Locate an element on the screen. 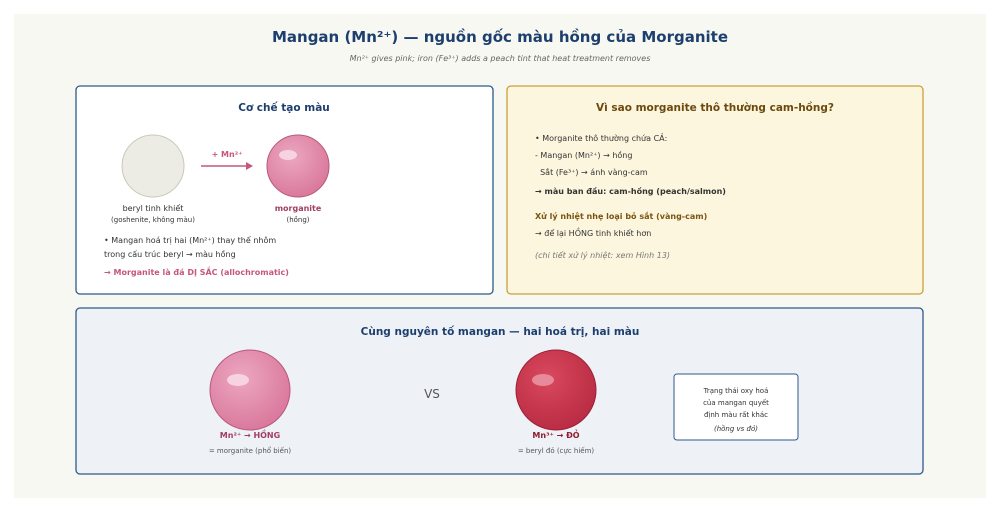 Image resolution: width=1000 pixels, height=517 pixels. arrow-head is located at coordinates (249, 166).